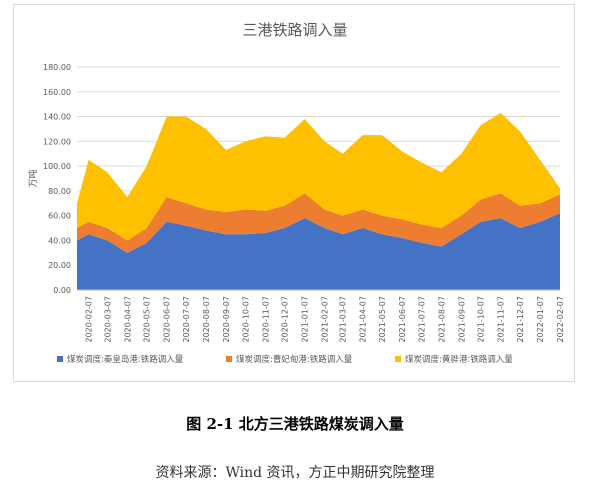  I want to click on y-tick-label: 100.00, so click(57, 166).